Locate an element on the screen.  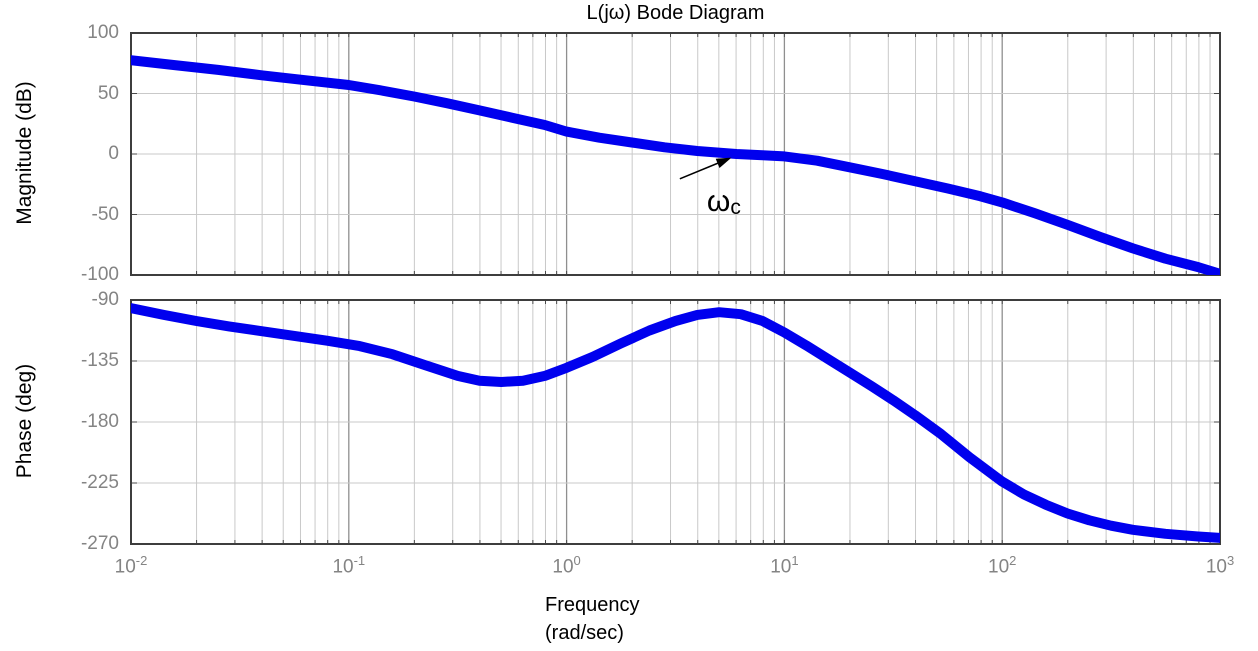
magnitude-tick-label: 100 is located at coordinates (103, 32).